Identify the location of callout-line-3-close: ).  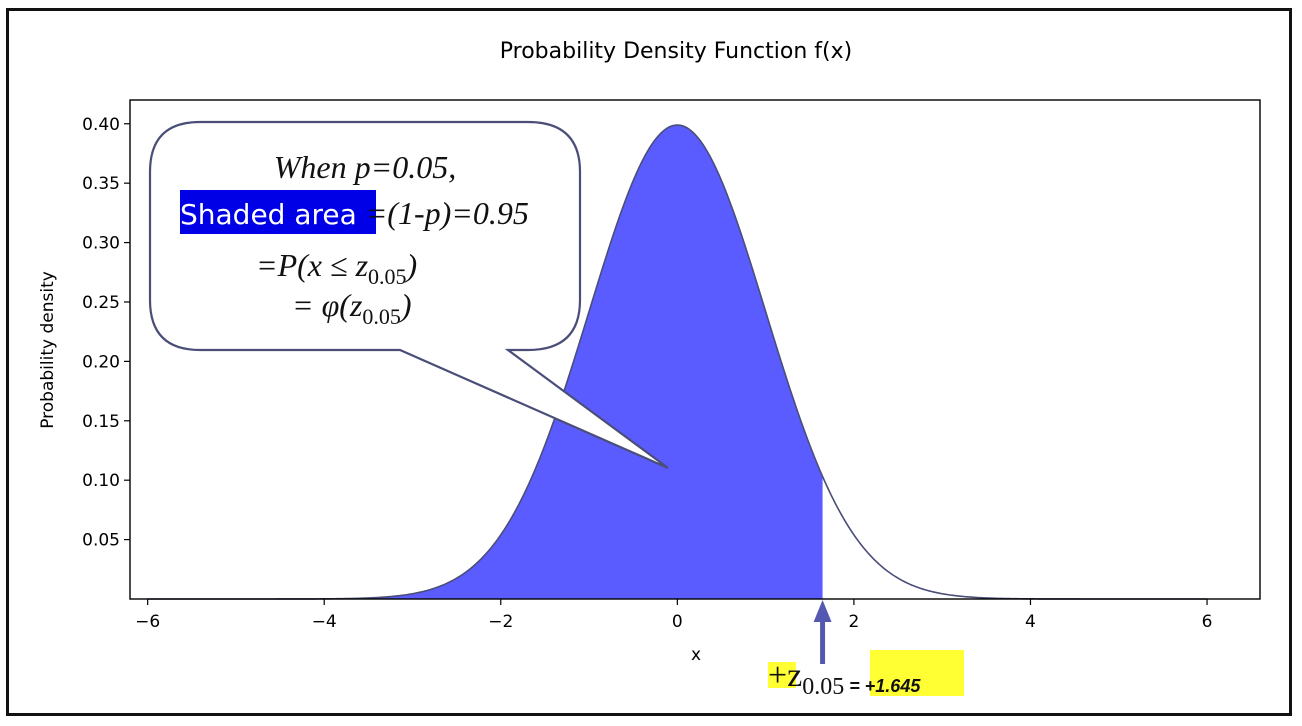
(411, 265).